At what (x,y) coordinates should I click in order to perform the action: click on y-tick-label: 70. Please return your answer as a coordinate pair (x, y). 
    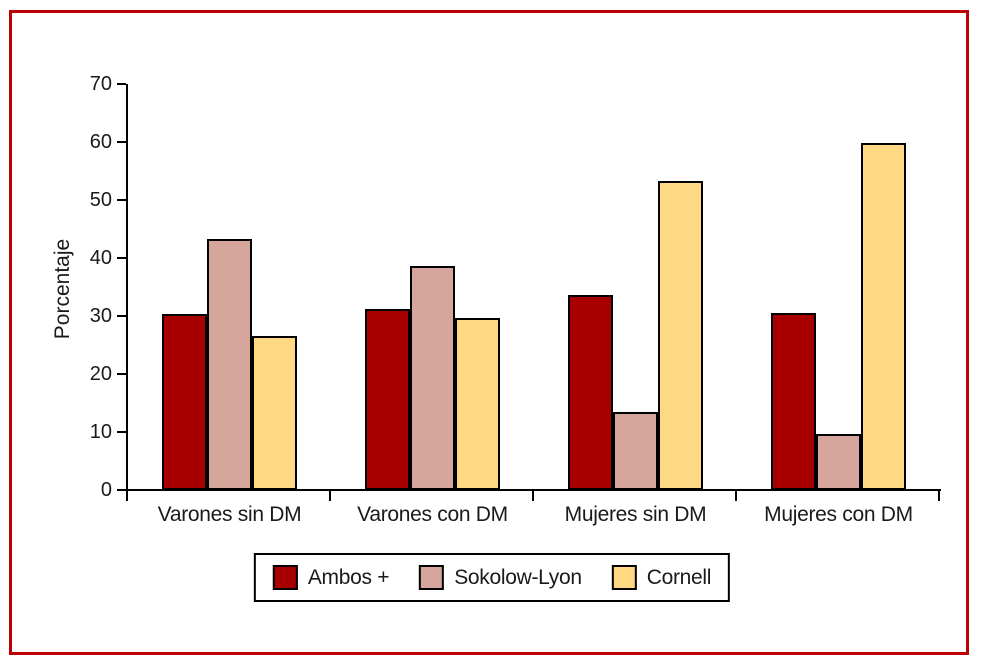
    Looking at the image, I should click on (100, 84).